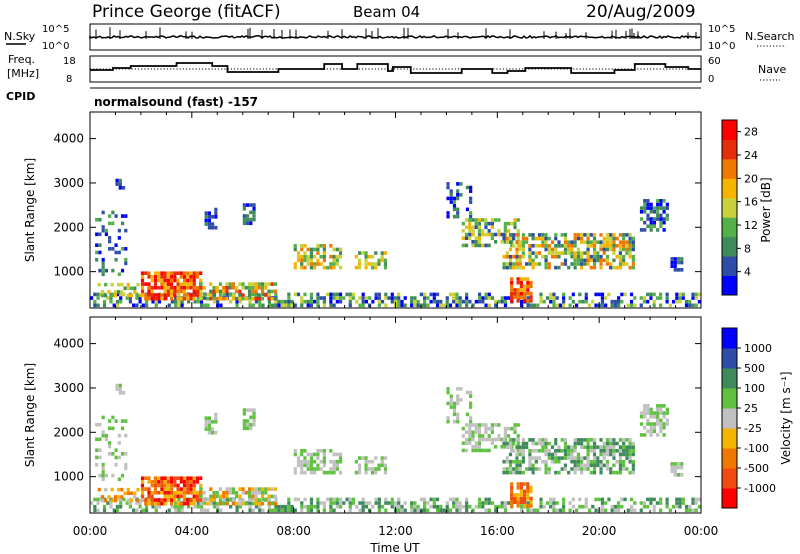 Image resolution: width=800 pixels, height=554 pixels. Describe the element at coordinates (729, 168) in the screenshot. I see `power-colorbar-swatch` at that location.